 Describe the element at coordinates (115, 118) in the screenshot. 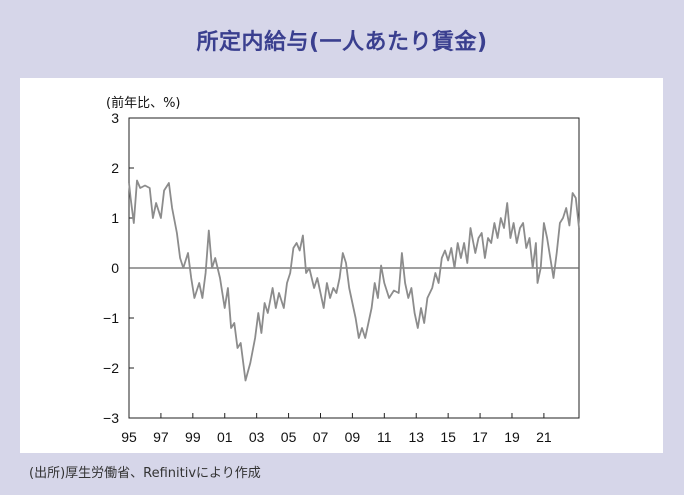

I see `y-tick-label: 3` at that location.